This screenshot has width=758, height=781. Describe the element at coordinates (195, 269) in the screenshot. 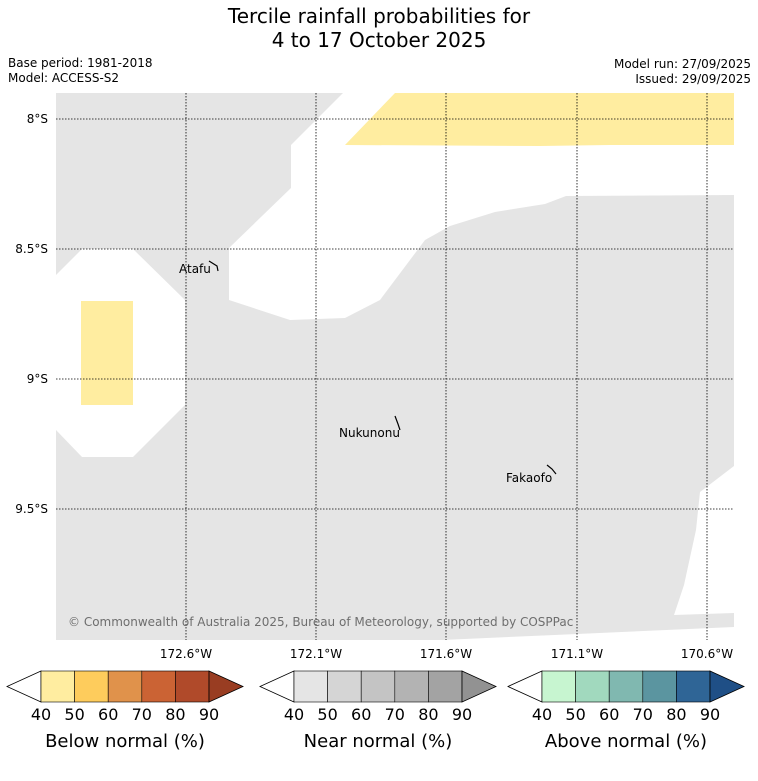

I see `place-label-atafu: Atafu` at that location.